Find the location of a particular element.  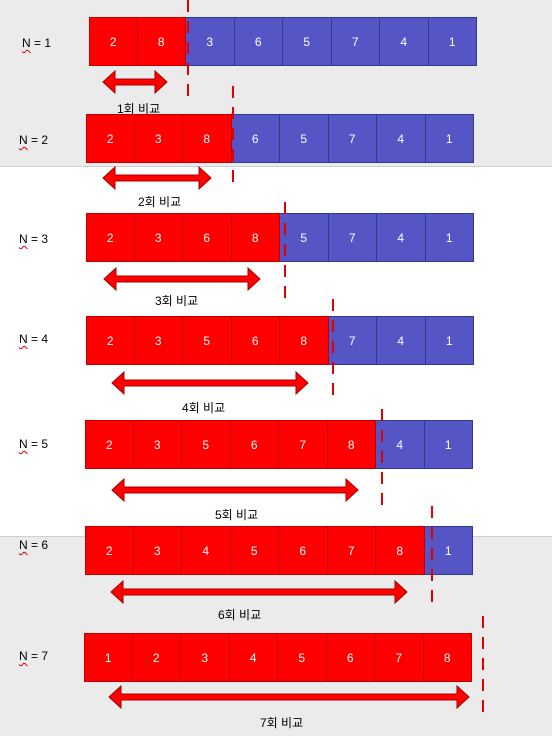

comparison-caption: 1회 비교 is located at coordinates (139, 109).